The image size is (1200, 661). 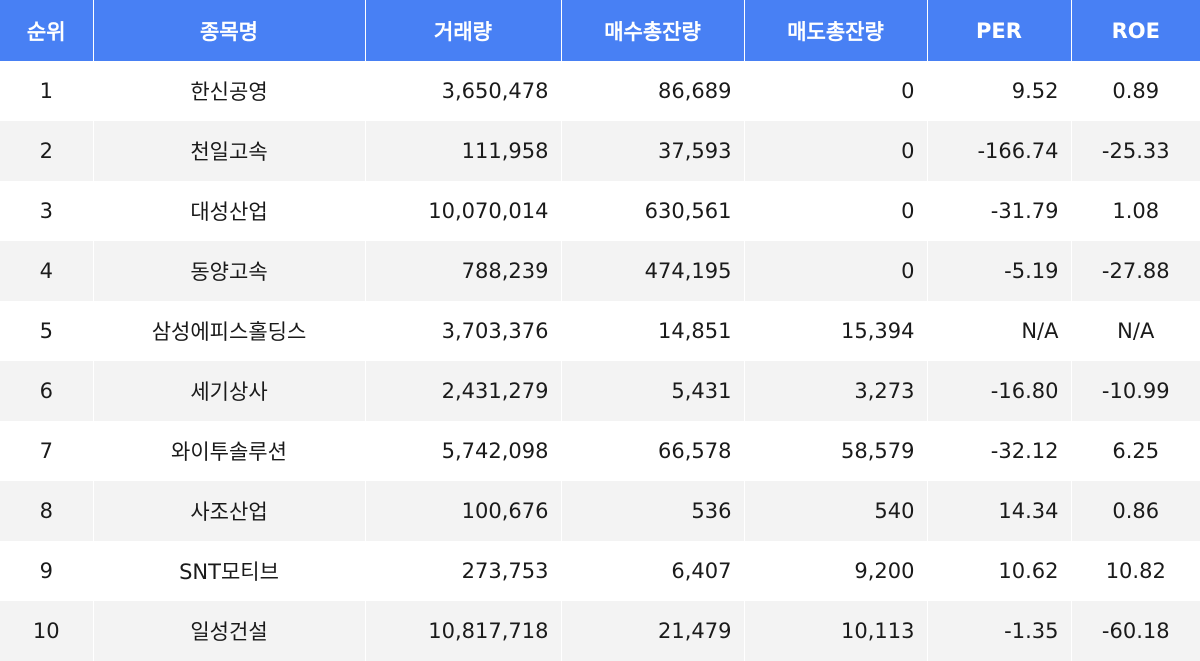 I want to click on volume-cell: 10,070,014, so click(x=463, y=211).